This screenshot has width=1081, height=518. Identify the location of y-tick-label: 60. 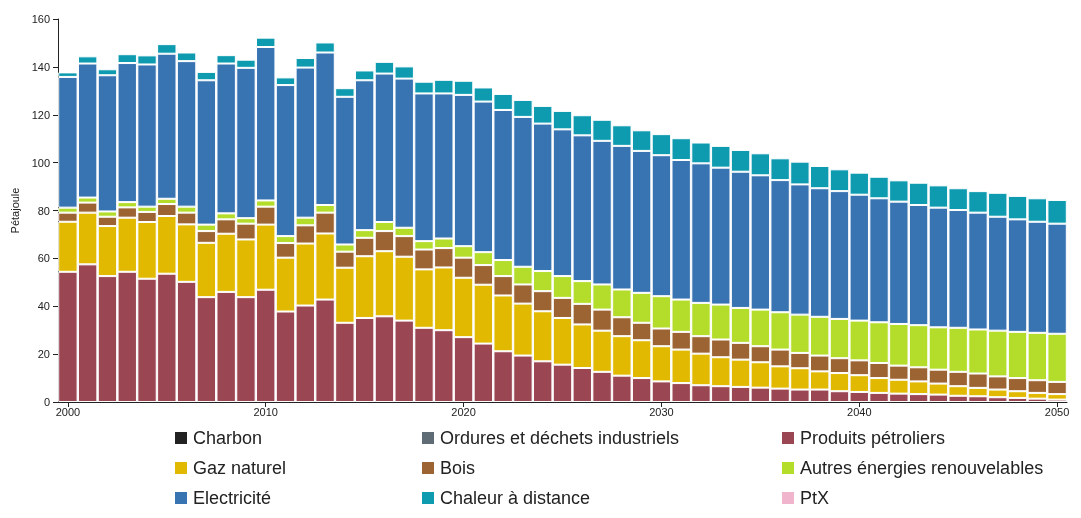
(43, 258).